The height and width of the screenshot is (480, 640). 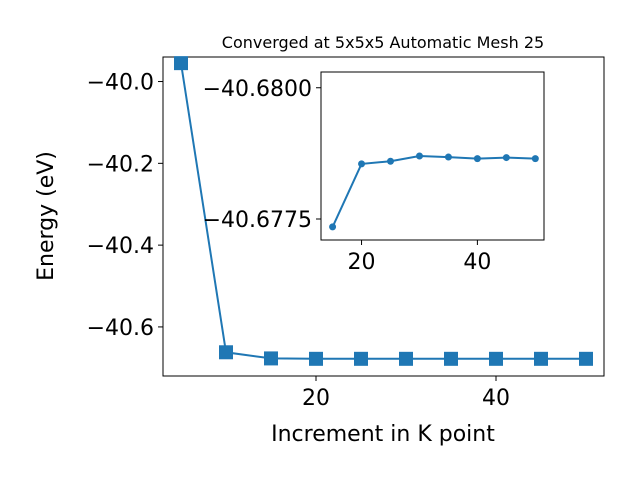 I want to click on inset-y-axis: −40.6800 −40.6775, so click(x=262, y=155).